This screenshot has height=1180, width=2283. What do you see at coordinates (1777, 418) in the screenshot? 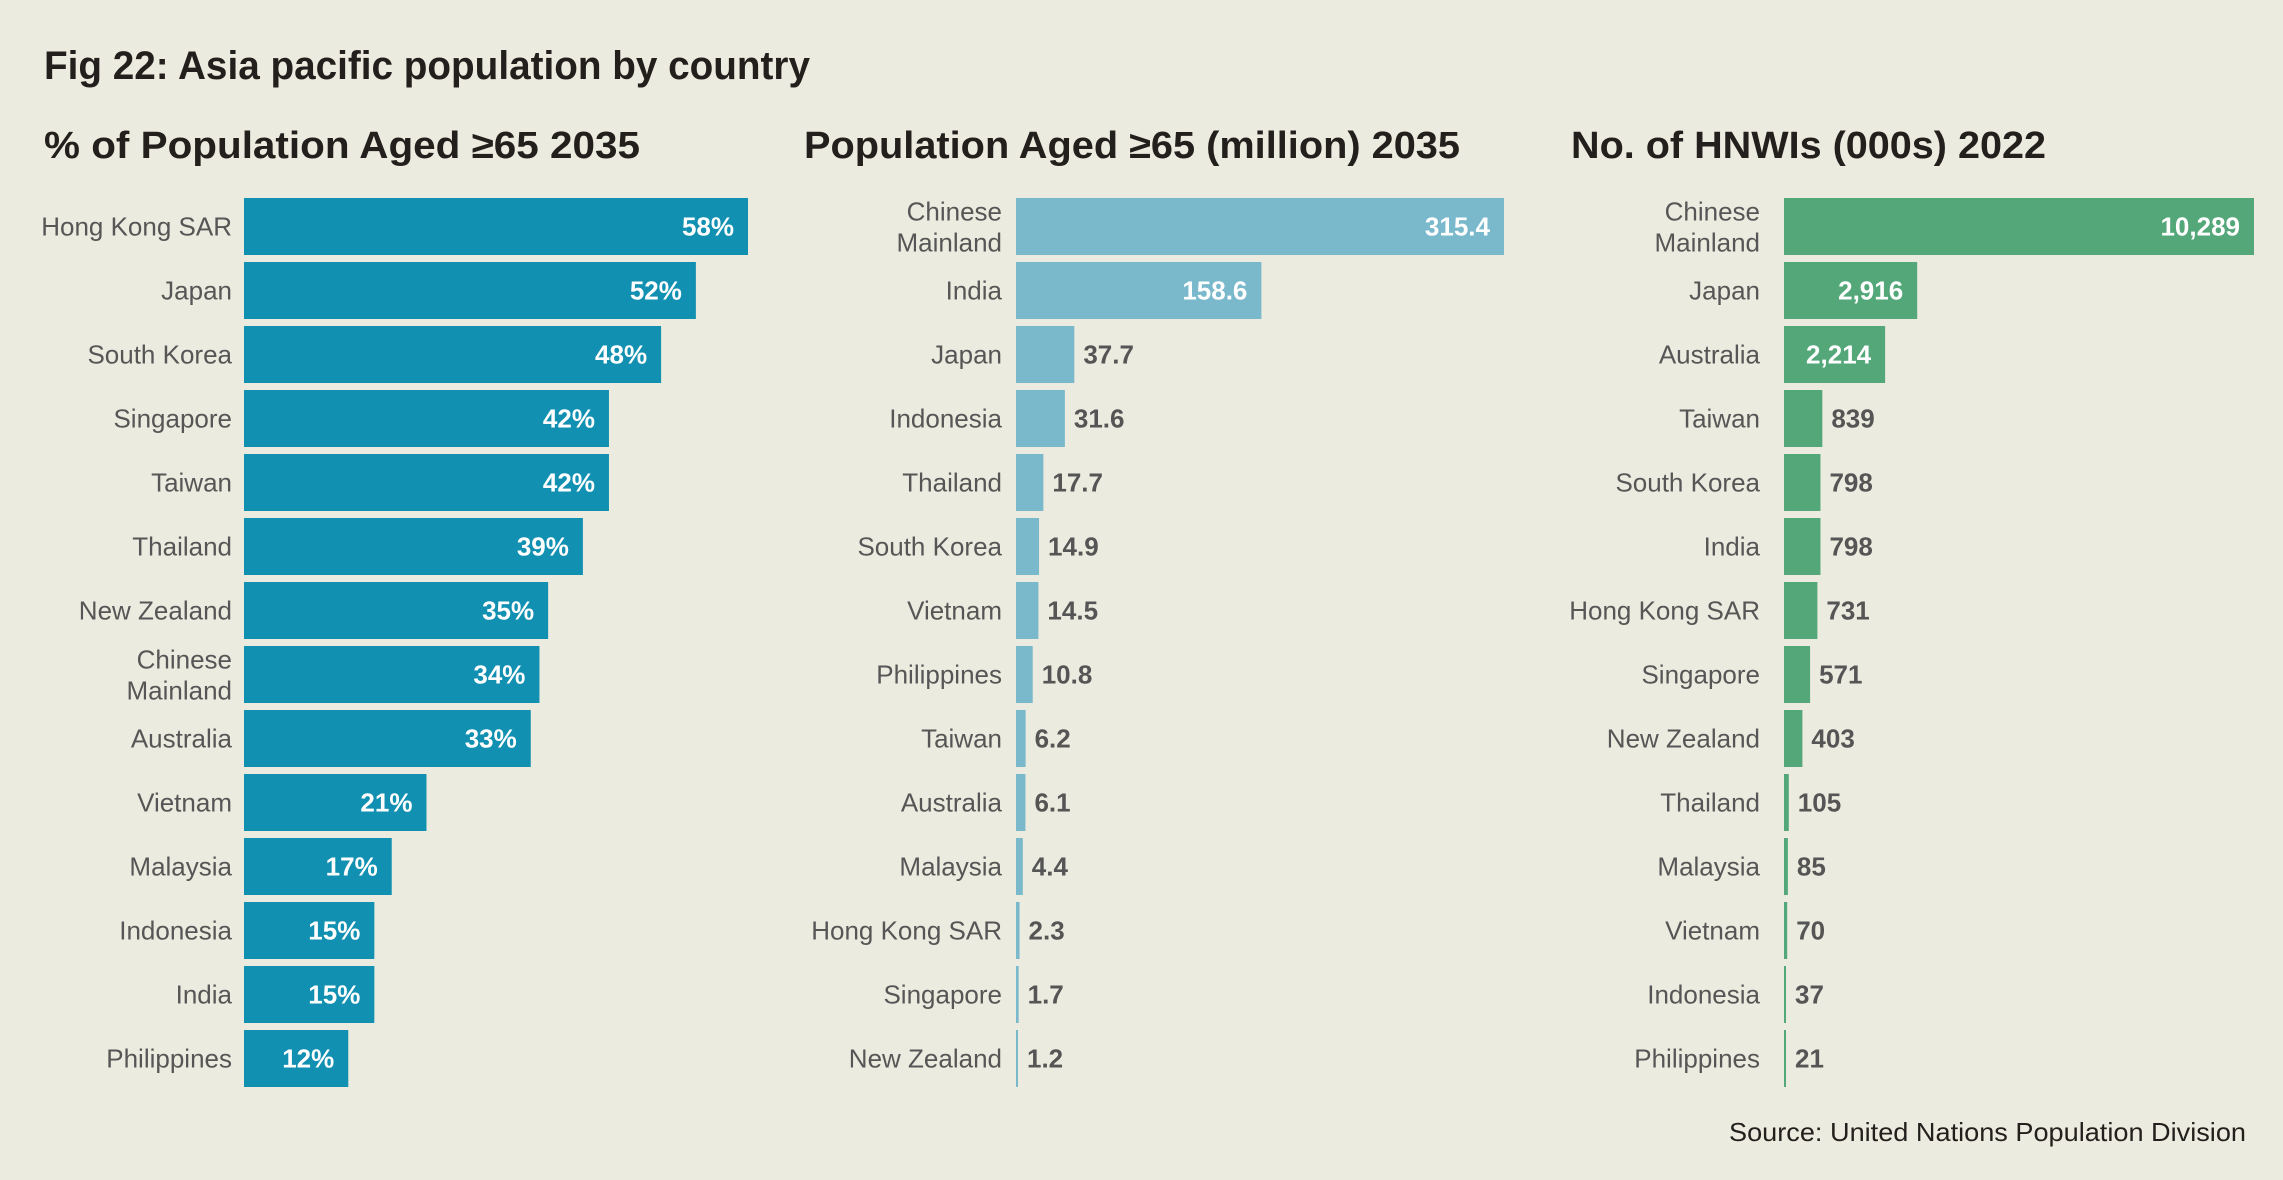
I see `bar-row: Taiwan 839` at bounding box center [1777, 418].